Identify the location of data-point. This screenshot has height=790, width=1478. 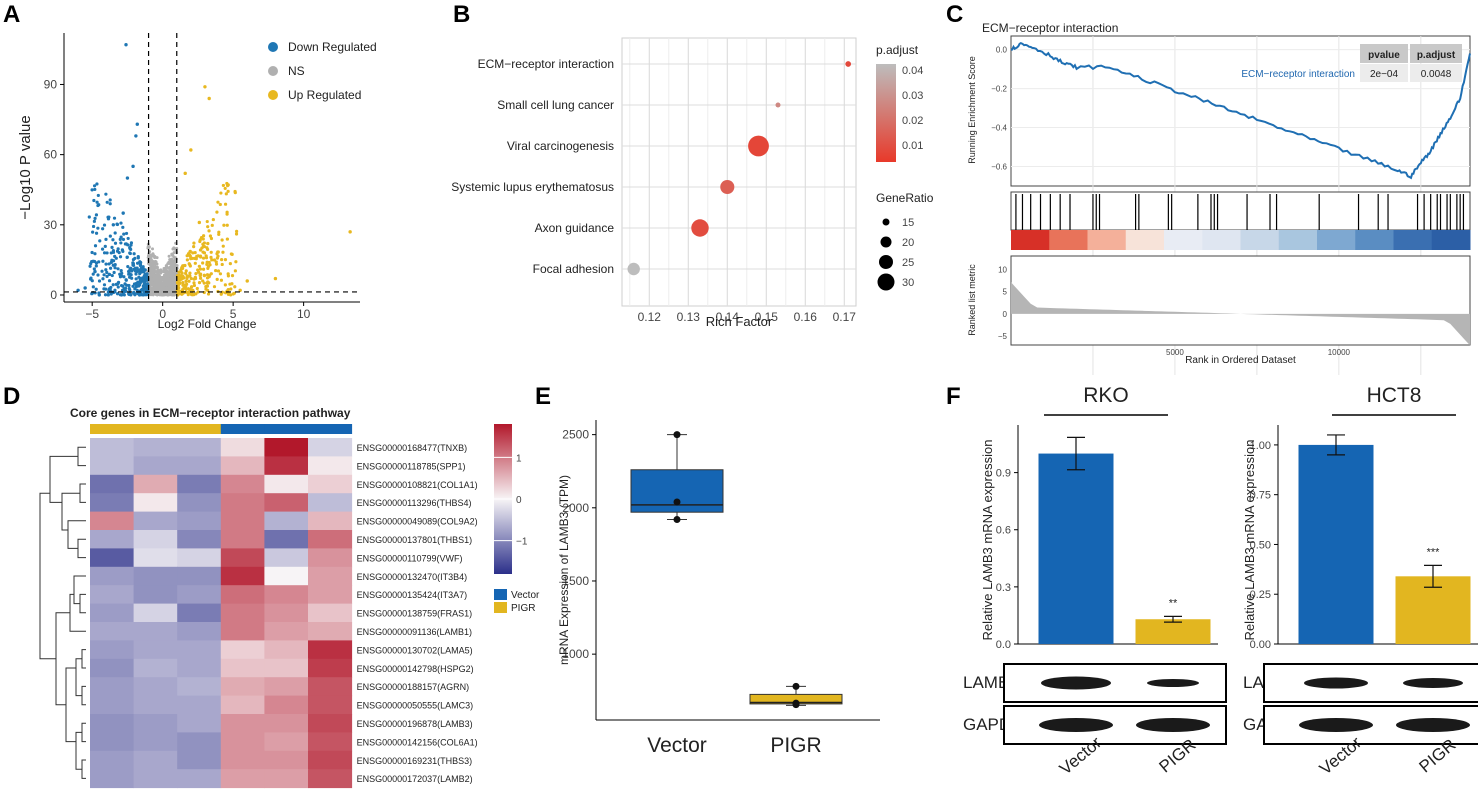
(677, 520).